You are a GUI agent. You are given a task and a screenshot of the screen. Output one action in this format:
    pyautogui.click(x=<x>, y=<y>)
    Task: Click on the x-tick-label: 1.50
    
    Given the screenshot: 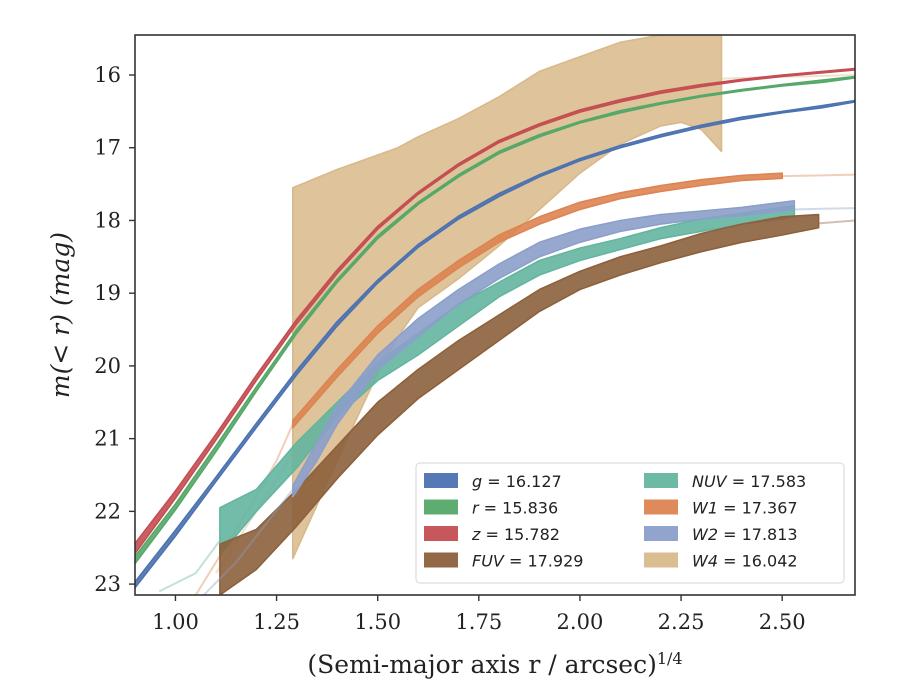 What is the action you would take?
    pyautogui.click(x=377, y=622)
    